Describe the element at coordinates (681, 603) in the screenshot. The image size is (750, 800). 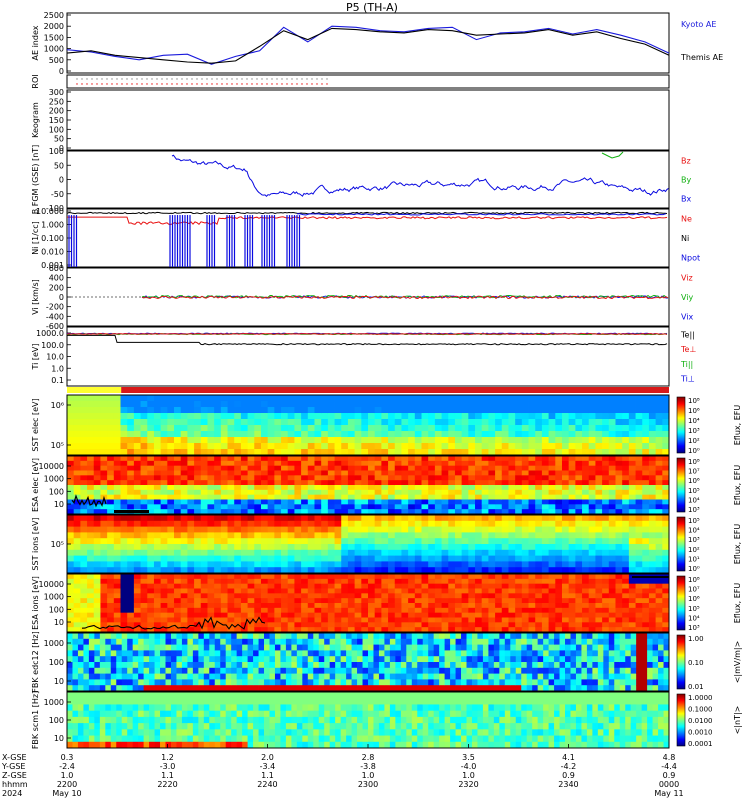
I see `colorbar-esa_i` at that location.